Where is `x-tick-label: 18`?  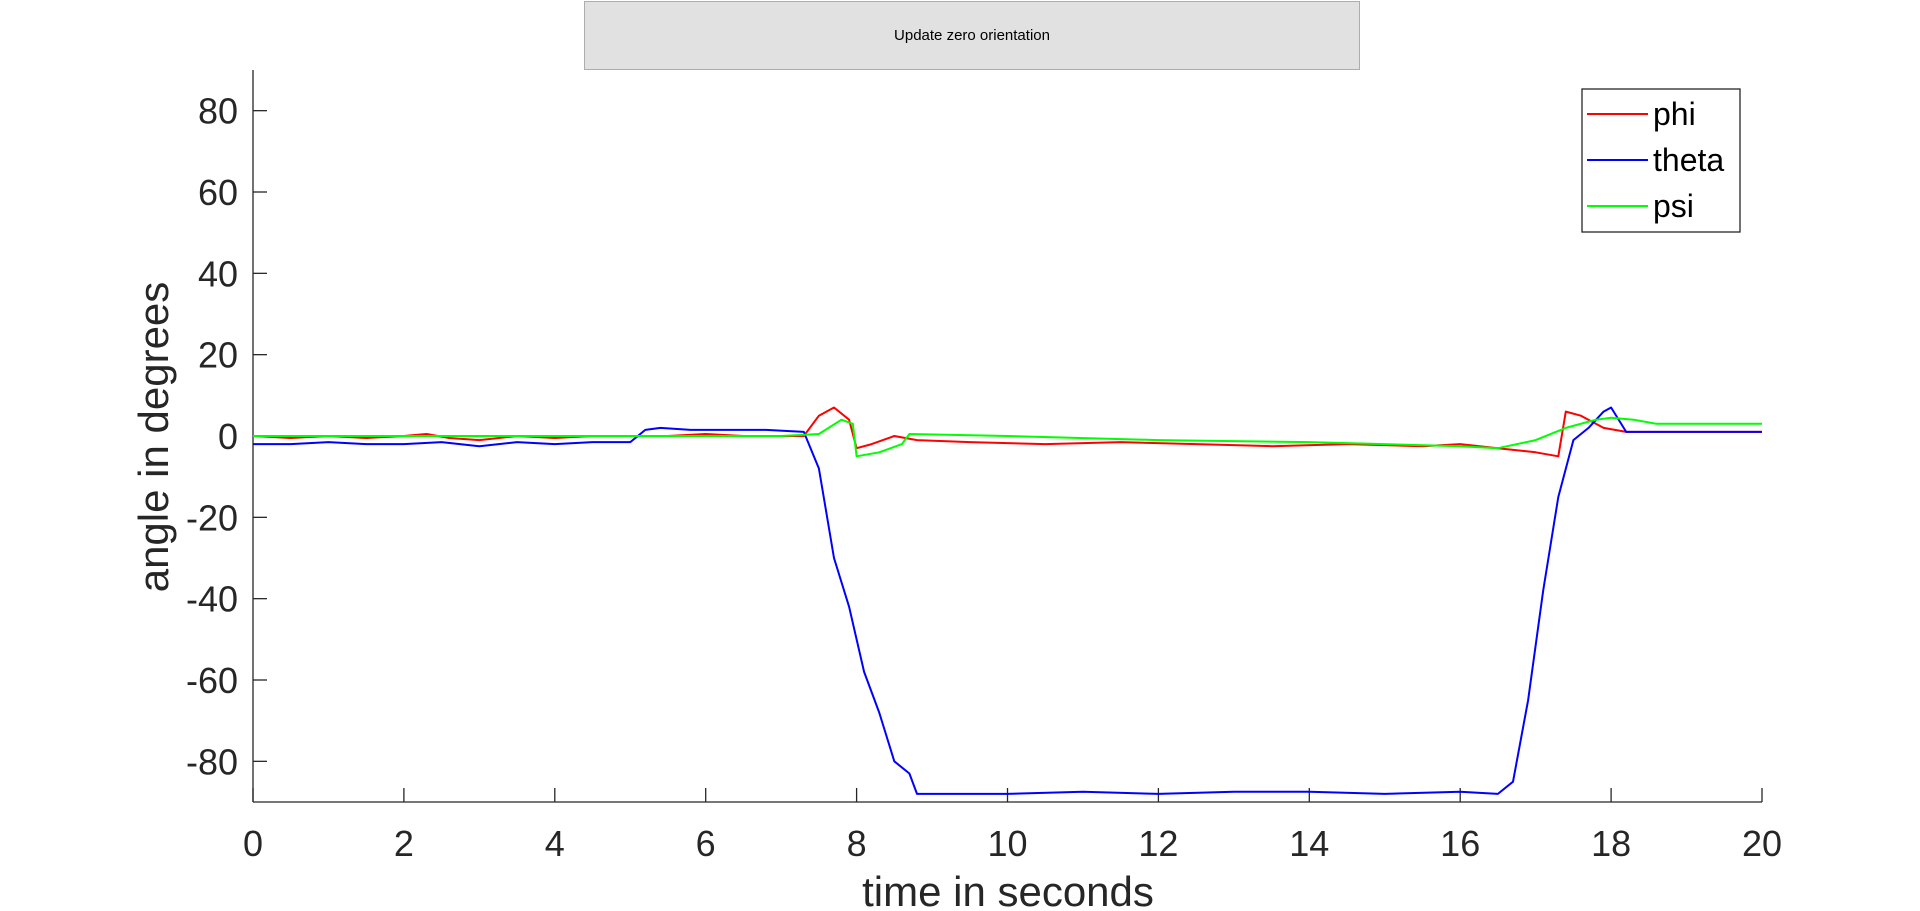
x-tick-label: 18 is located at coordinates (1611, 843).